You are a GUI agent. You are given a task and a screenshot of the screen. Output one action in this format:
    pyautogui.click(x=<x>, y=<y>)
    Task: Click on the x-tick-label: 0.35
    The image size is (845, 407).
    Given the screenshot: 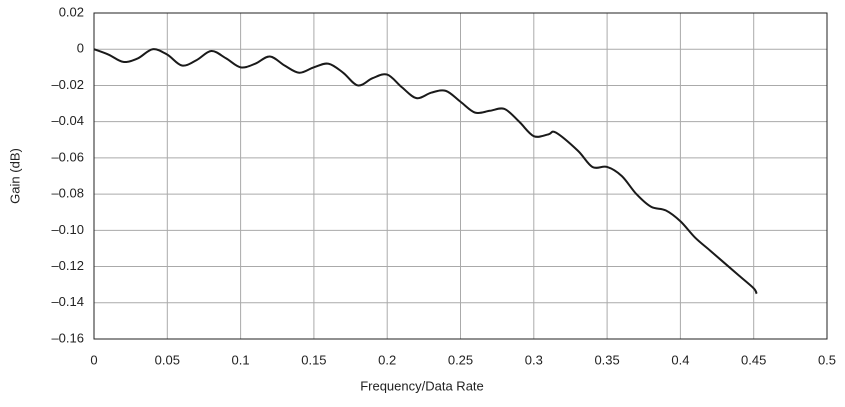 What is the action you would take?
    pyautogui.click(x=606, y=359)
    